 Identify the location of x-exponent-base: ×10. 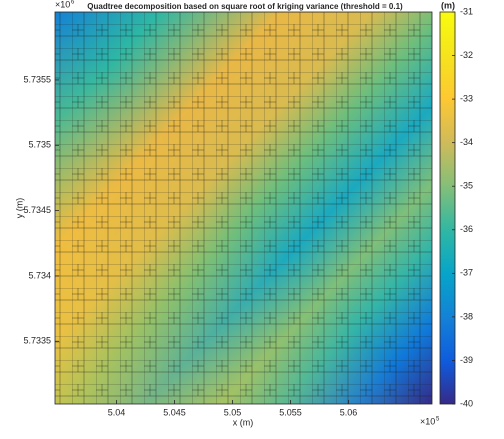
(427, 421).